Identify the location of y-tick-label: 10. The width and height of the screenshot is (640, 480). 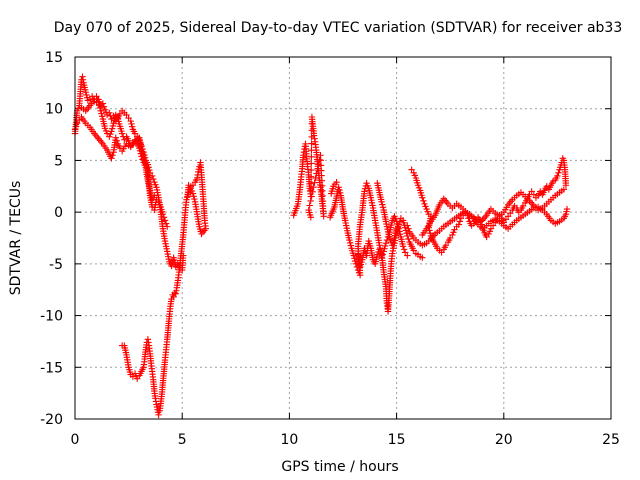
(54, 110).